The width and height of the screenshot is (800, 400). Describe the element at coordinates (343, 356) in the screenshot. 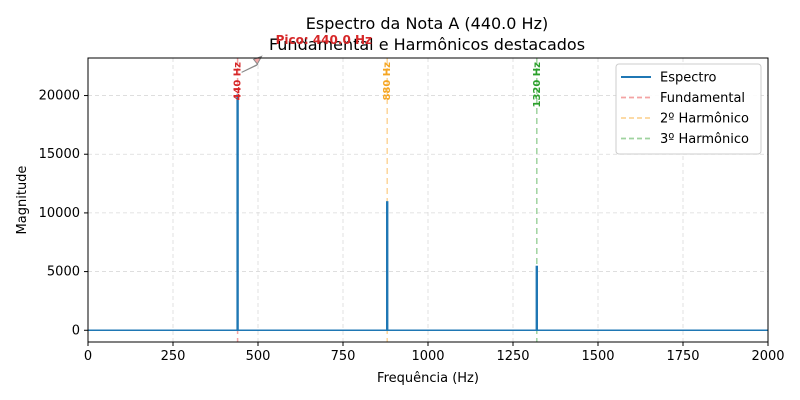

I see `x-tick-label: 750` at that location.